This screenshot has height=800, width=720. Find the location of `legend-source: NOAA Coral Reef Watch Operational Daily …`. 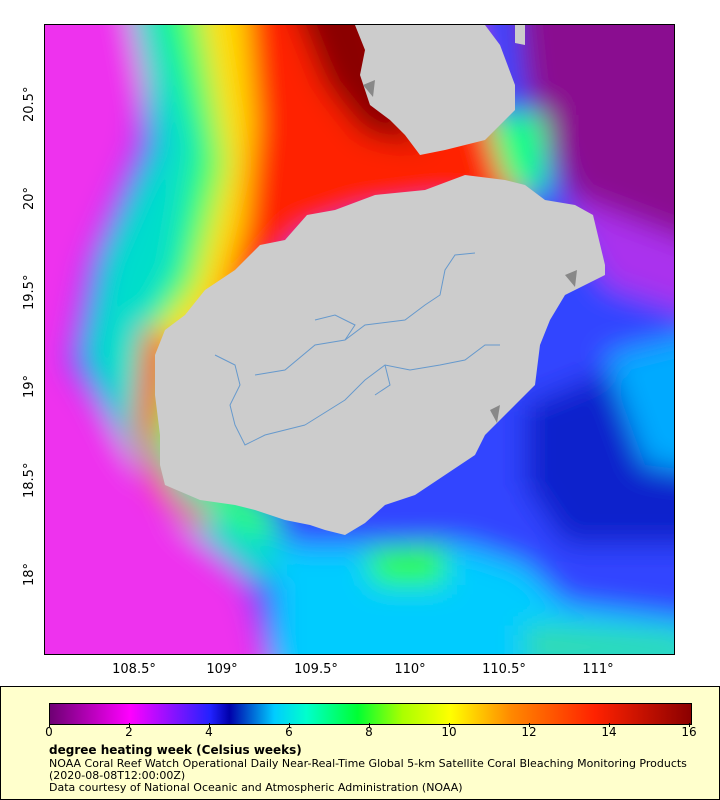

legend-source: NOAA Coral Reef Watch Operational Daily … is located at coordinates (368, 763).